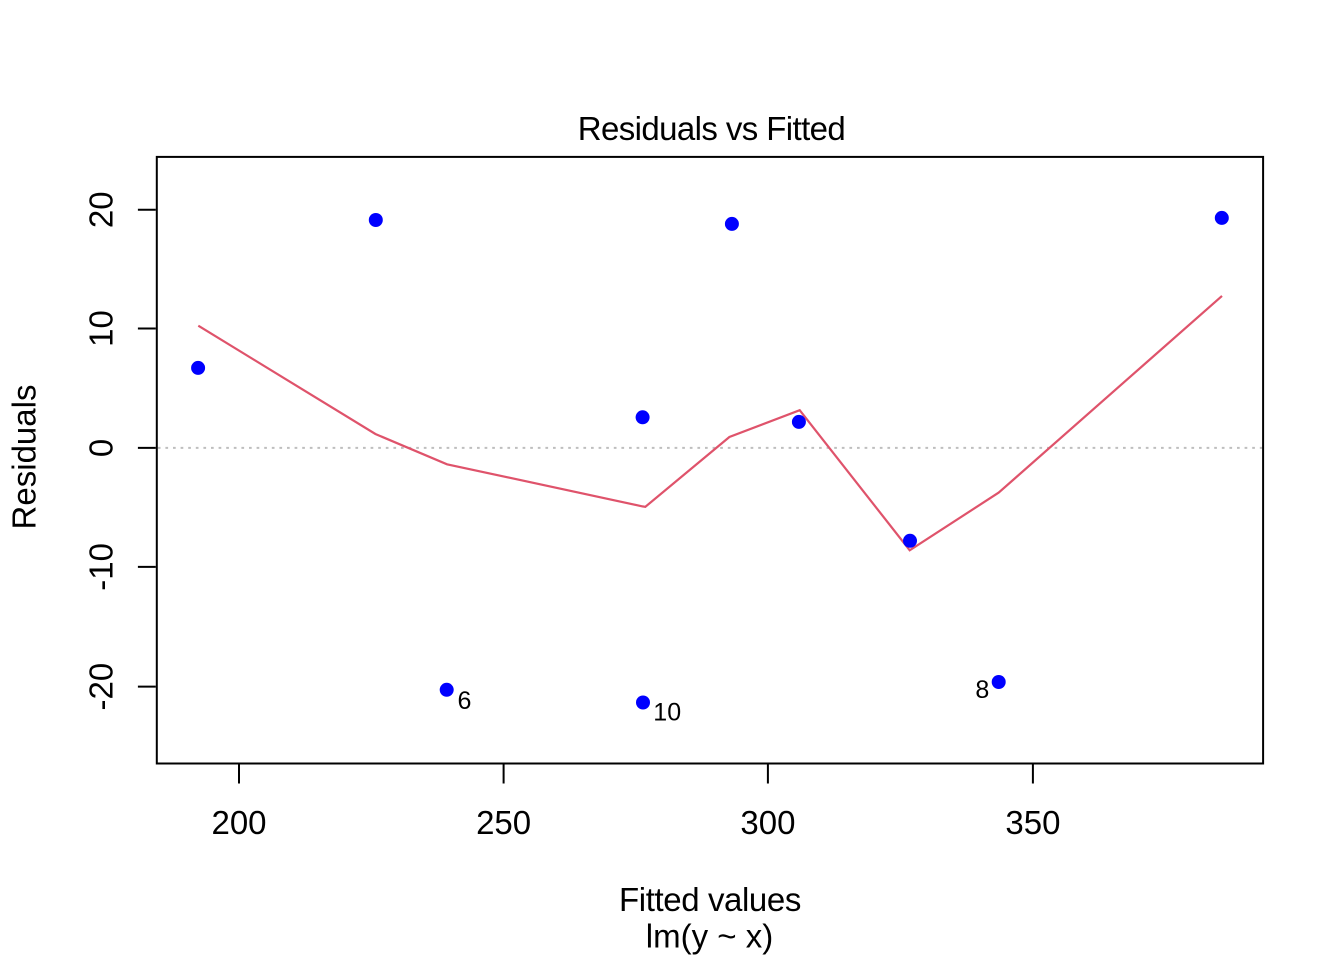  What do you see at coordinates (238, 822) in the screenshot?
I see `svg-text: 200` at bounding box center [238, 822].